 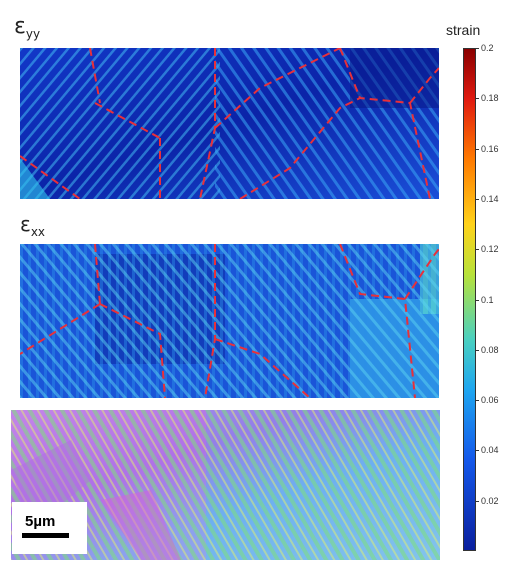 What do you see at coordinates (490, 450) in the screenshot?
I see `colorbar-tick-label: 0.04` at bounding box center [490, 450].